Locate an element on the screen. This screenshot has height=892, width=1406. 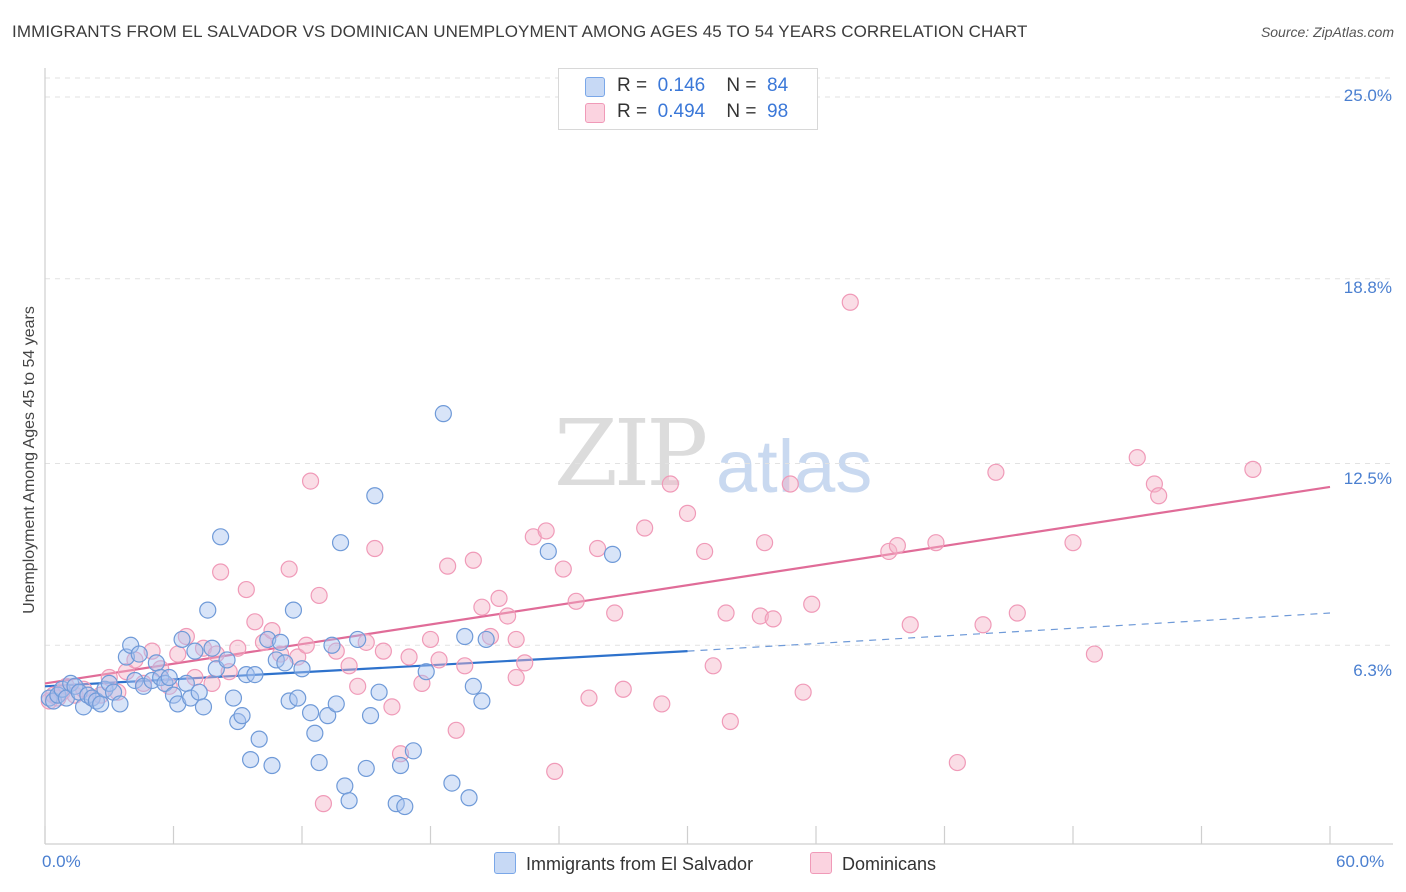
x-tick-label: 0.0% is located at coordinates (61, 861).